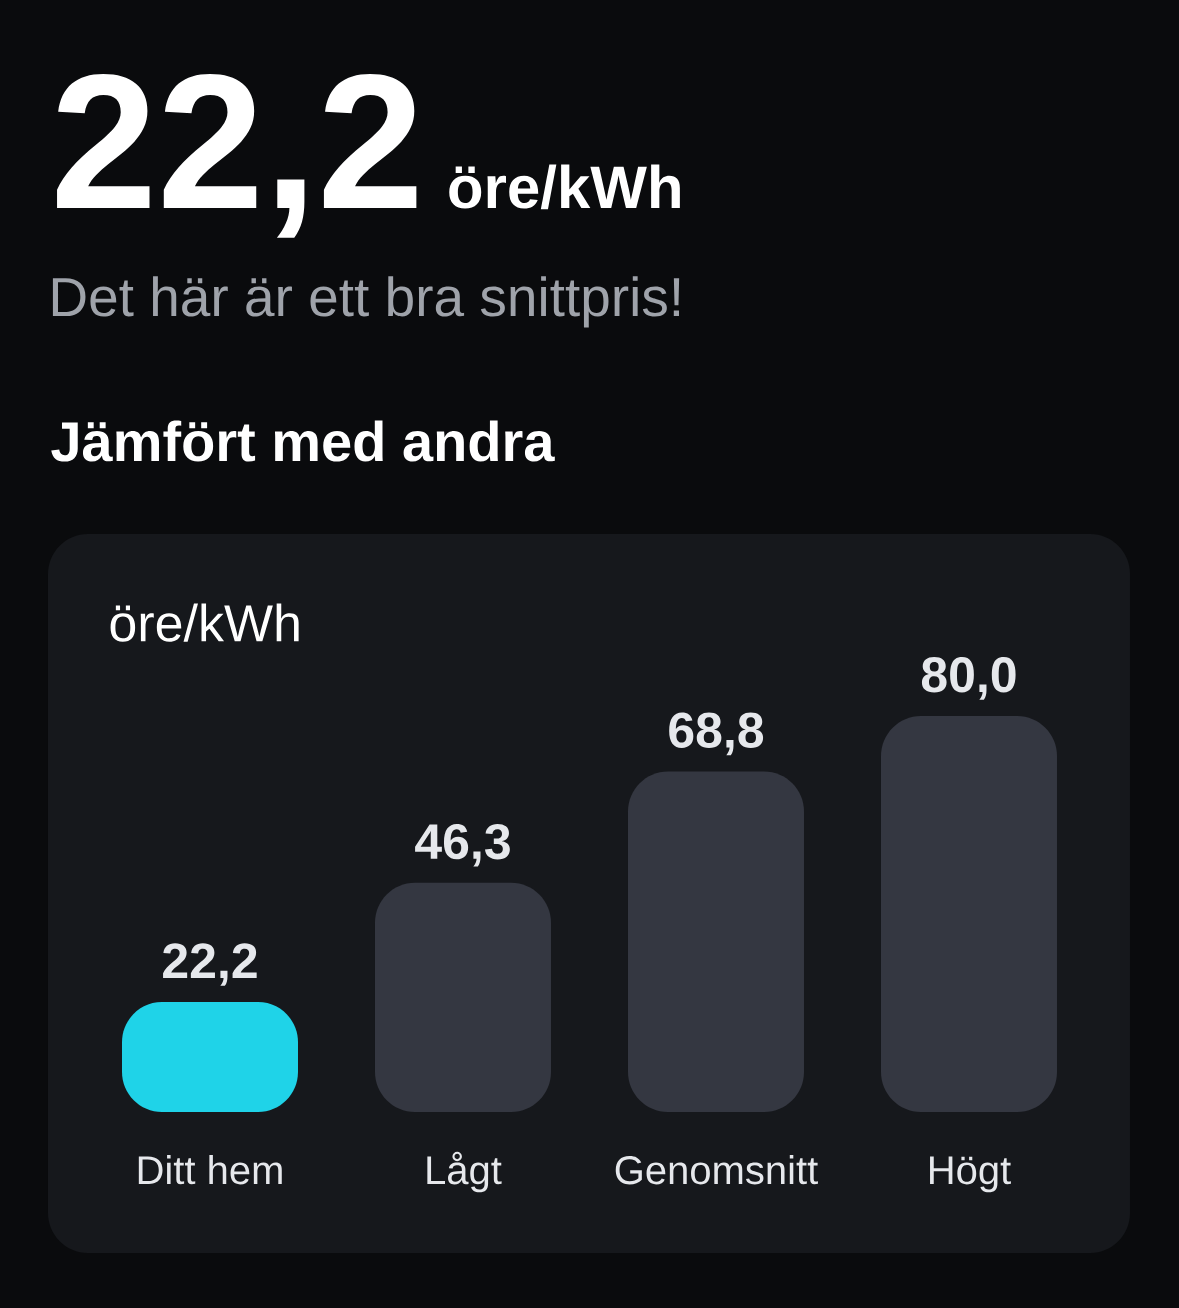 The width and height of the screenshot is (1179, 1308). What do you see at coordinates (204, 622) in the screenshot?
I see `y-axis-title: öre/kWh` at bounding box center [204, 622].